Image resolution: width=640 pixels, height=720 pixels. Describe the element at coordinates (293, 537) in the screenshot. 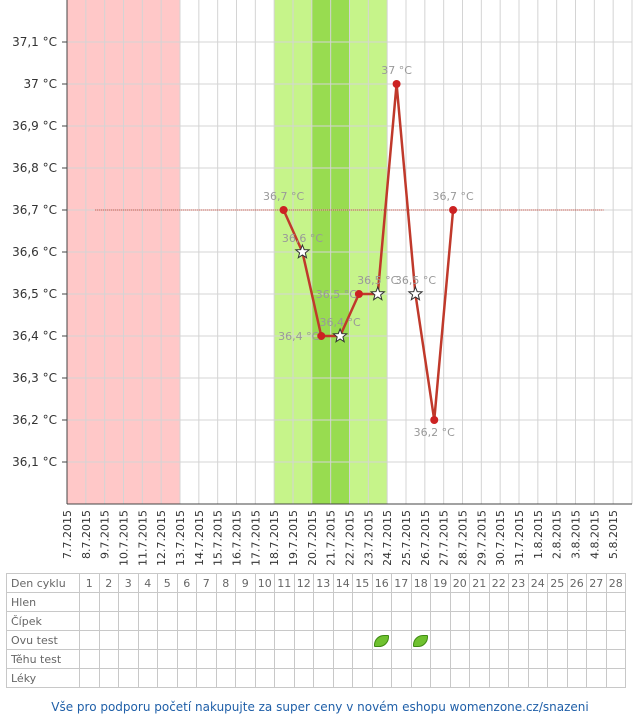

I see `x-tick-label: 19.7.2015` at that location.